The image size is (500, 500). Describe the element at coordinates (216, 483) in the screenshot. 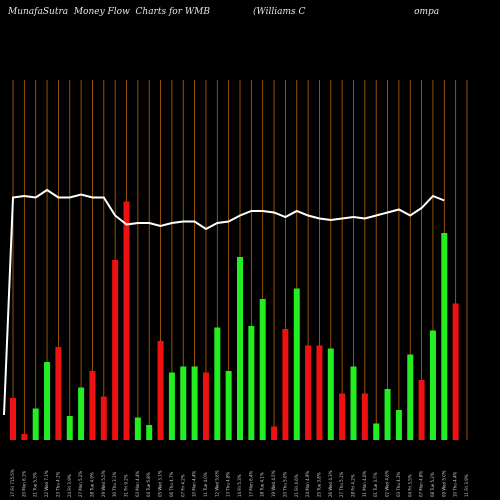

I see `x-tick-label: 12 Wed 5.6%` at that location.